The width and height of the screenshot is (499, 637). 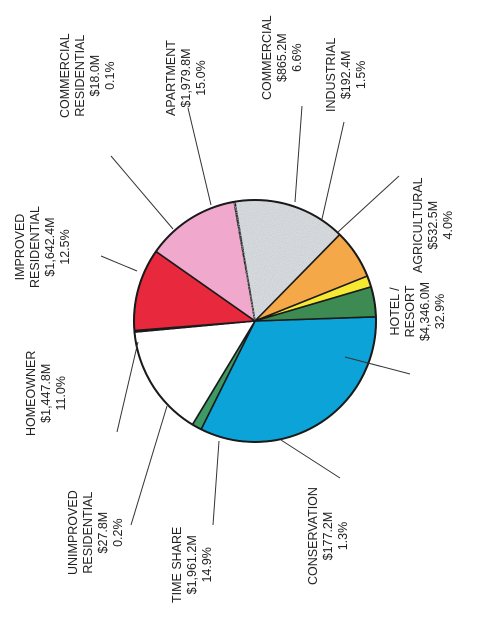 I want to click on slice-value: $18.0M, so click(x=95, y=75).